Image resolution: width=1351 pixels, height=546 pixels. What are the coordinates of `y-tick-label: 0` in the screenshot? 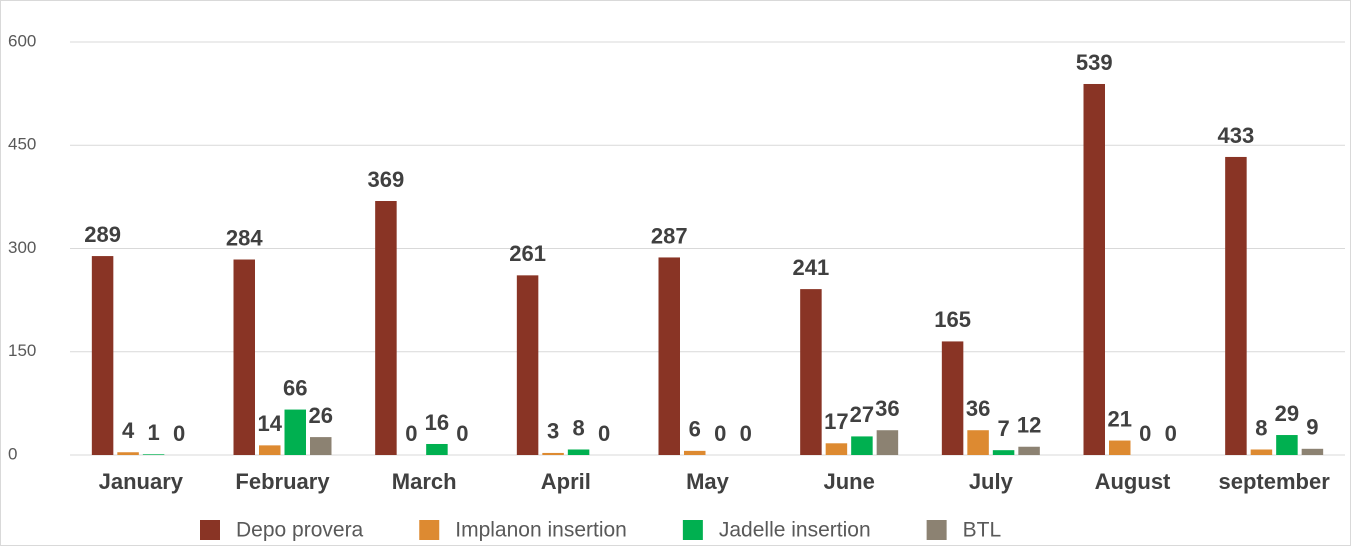 It's located at (12, 453).